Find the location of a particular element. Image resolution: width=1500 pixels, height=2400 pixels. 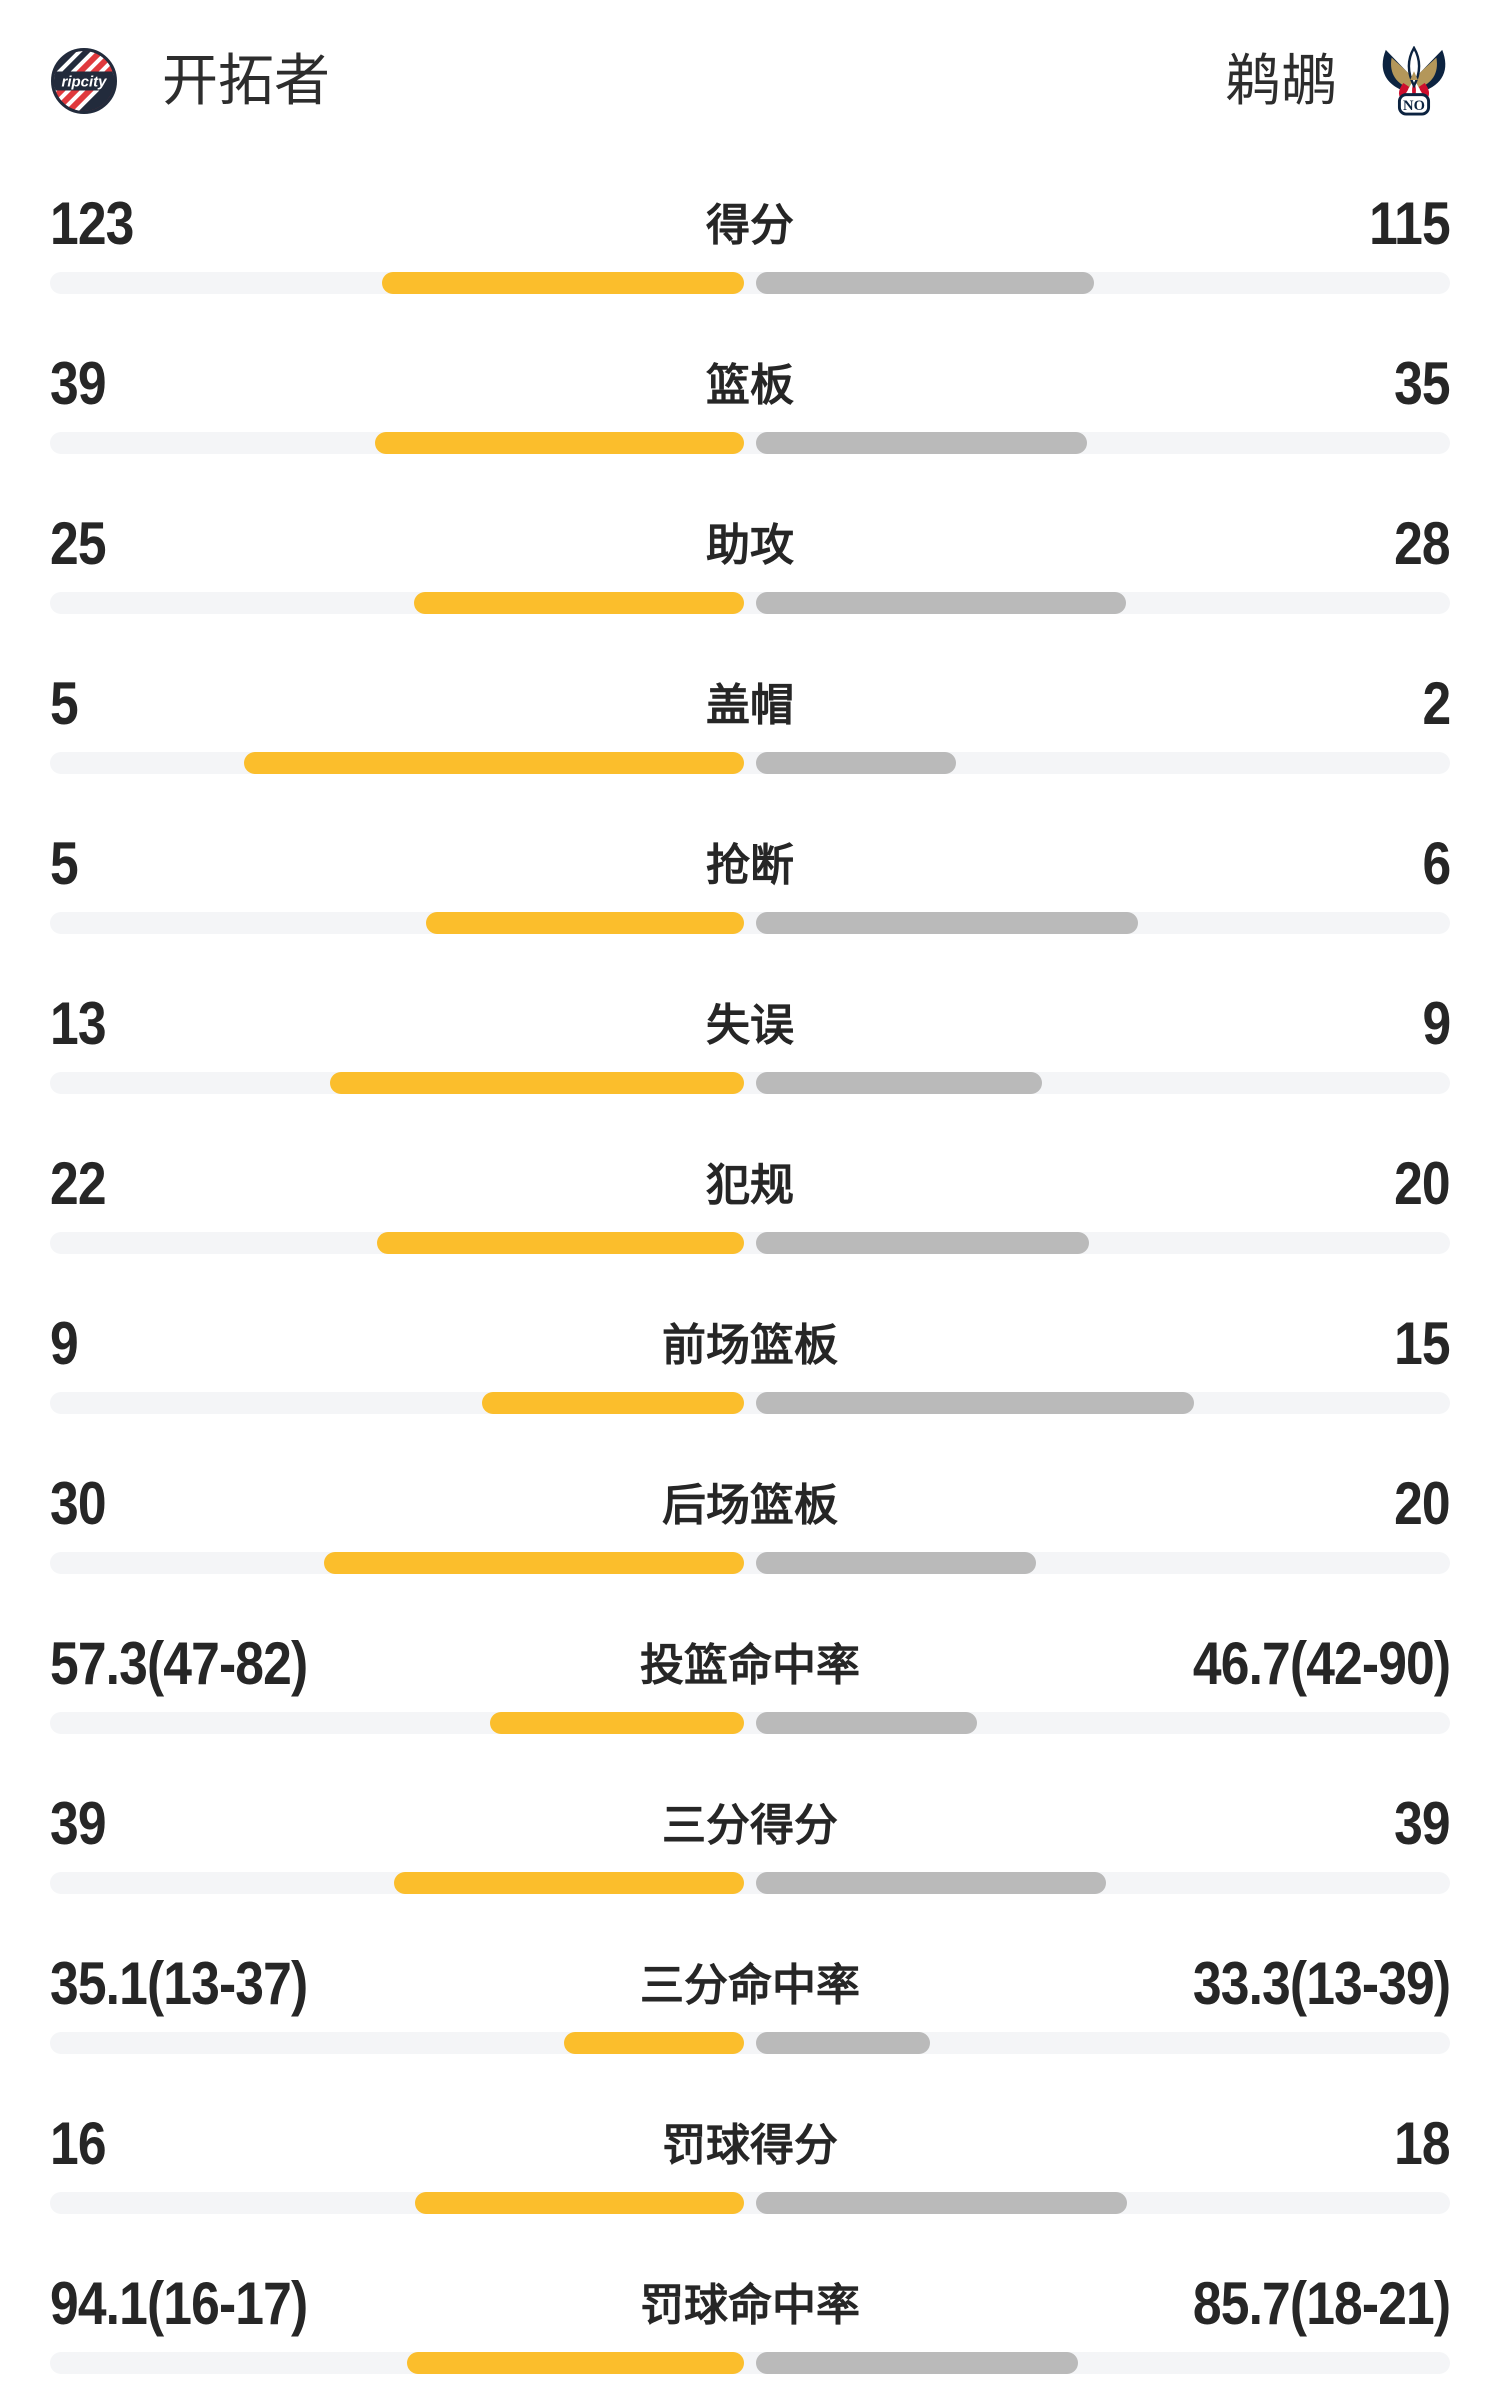

stat-label: 犯规 is located at coordinates (750, 1185).